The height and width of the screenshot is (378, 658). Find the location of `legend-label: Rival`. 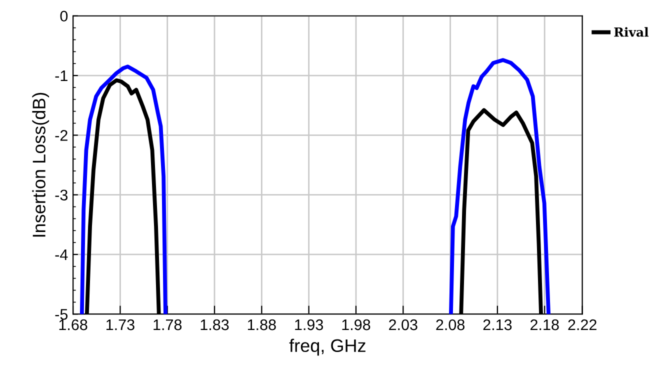

legend-label: Rival is located at coordinates (631, 32).